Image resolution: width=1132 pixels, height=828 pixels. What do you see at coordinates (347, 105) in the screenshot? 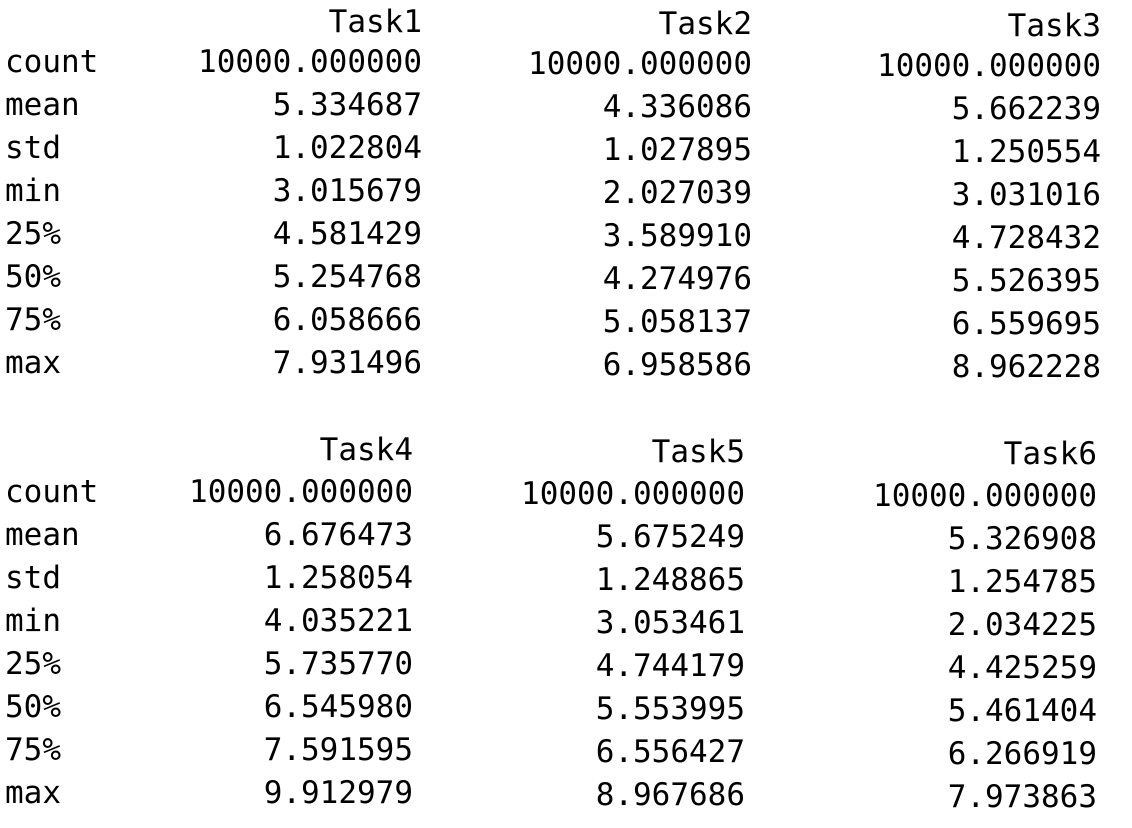
I see `table-cell: 5.334687` at bounding box center [347, 105].